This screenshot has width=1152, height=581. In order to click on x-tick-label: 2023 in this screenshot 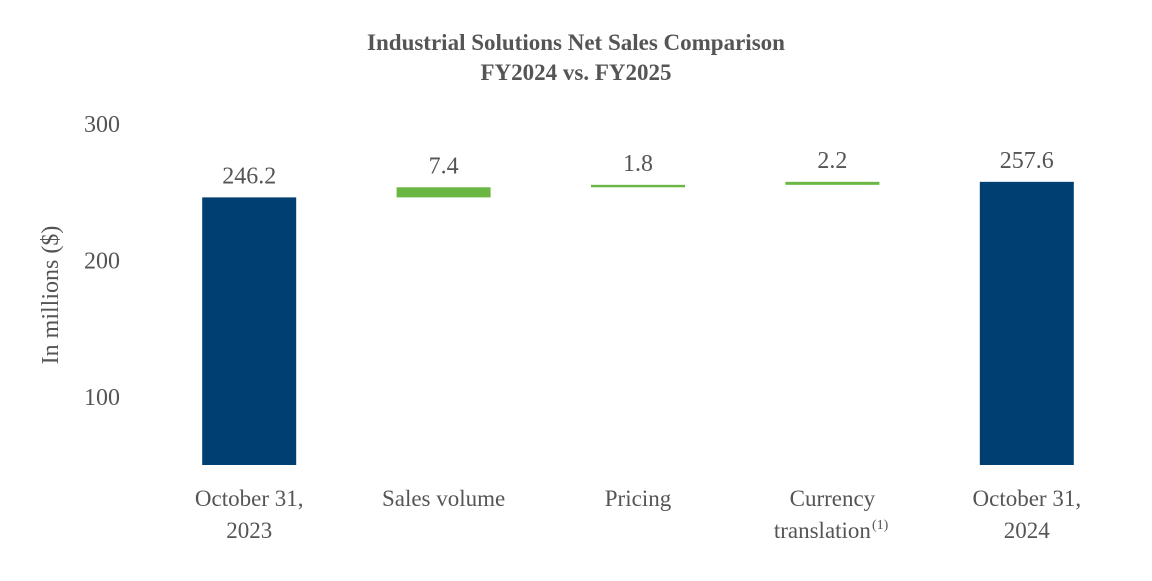, I will do `click(249, 530)`.